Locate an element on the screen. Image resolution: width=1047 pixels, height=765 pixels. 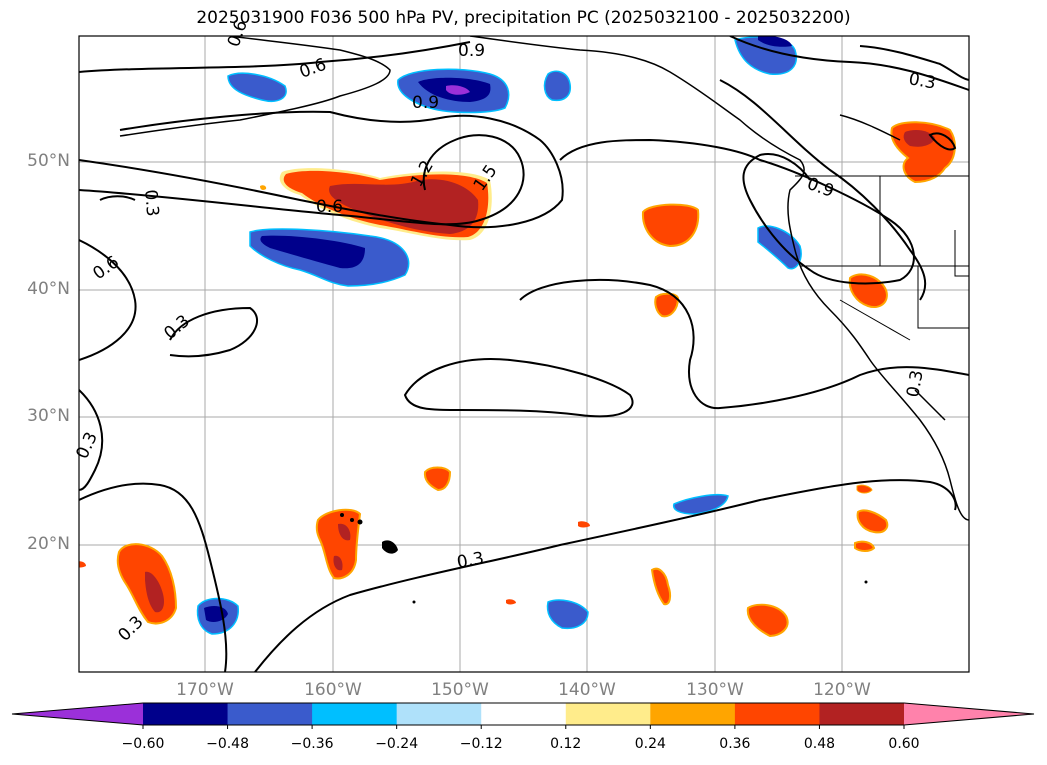
colorbar-tick-label: 0.48 is located at coordinates (819, 744).